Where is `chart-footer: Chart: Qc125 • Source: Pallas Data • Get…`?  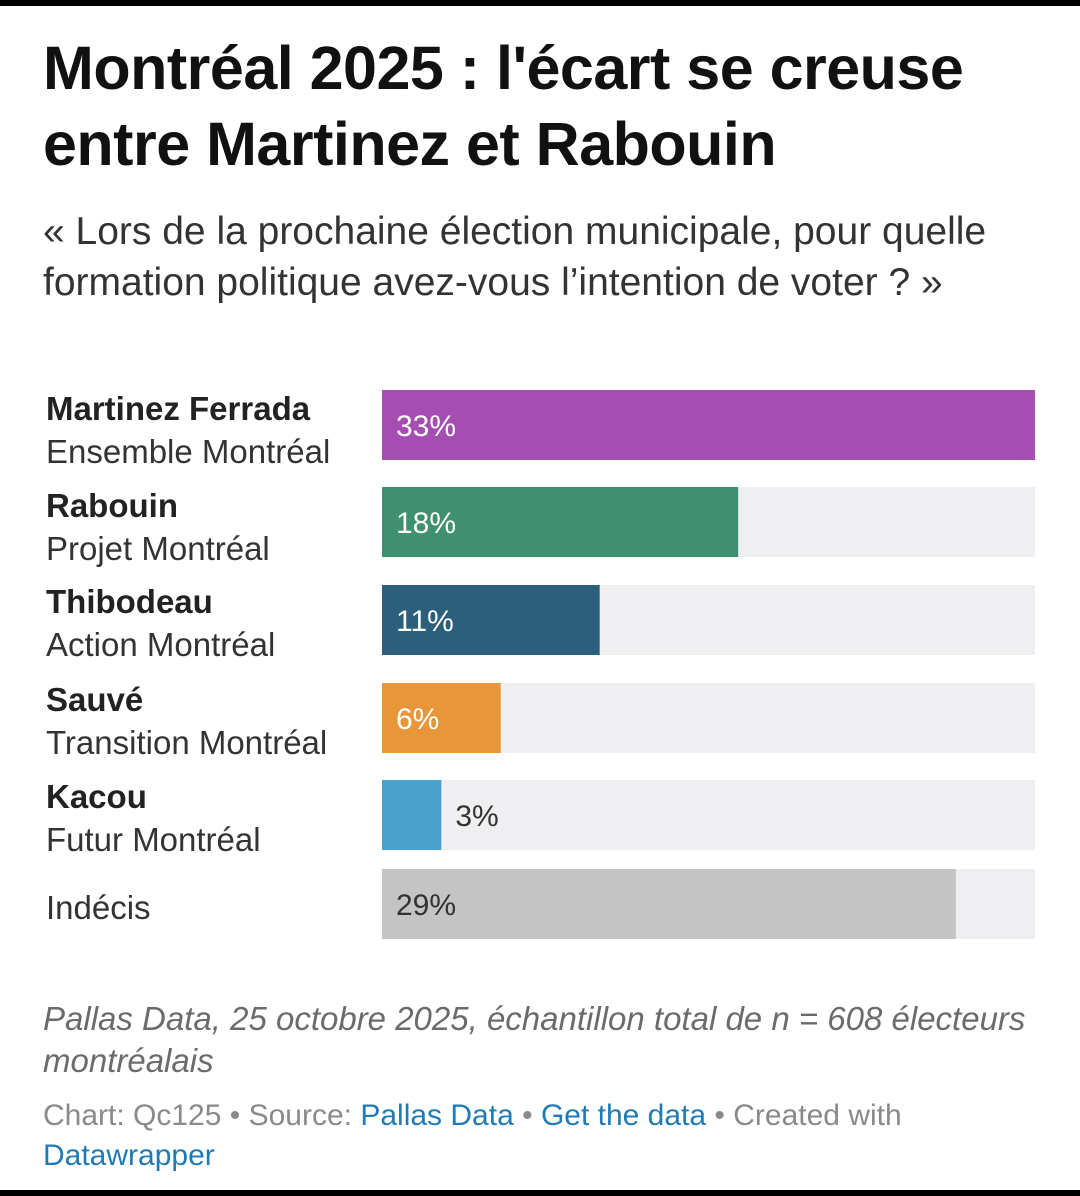 chart-footer: Chart: Qc125 • Source: Pallas Data • Get… is located at coordinates (538, 1136).